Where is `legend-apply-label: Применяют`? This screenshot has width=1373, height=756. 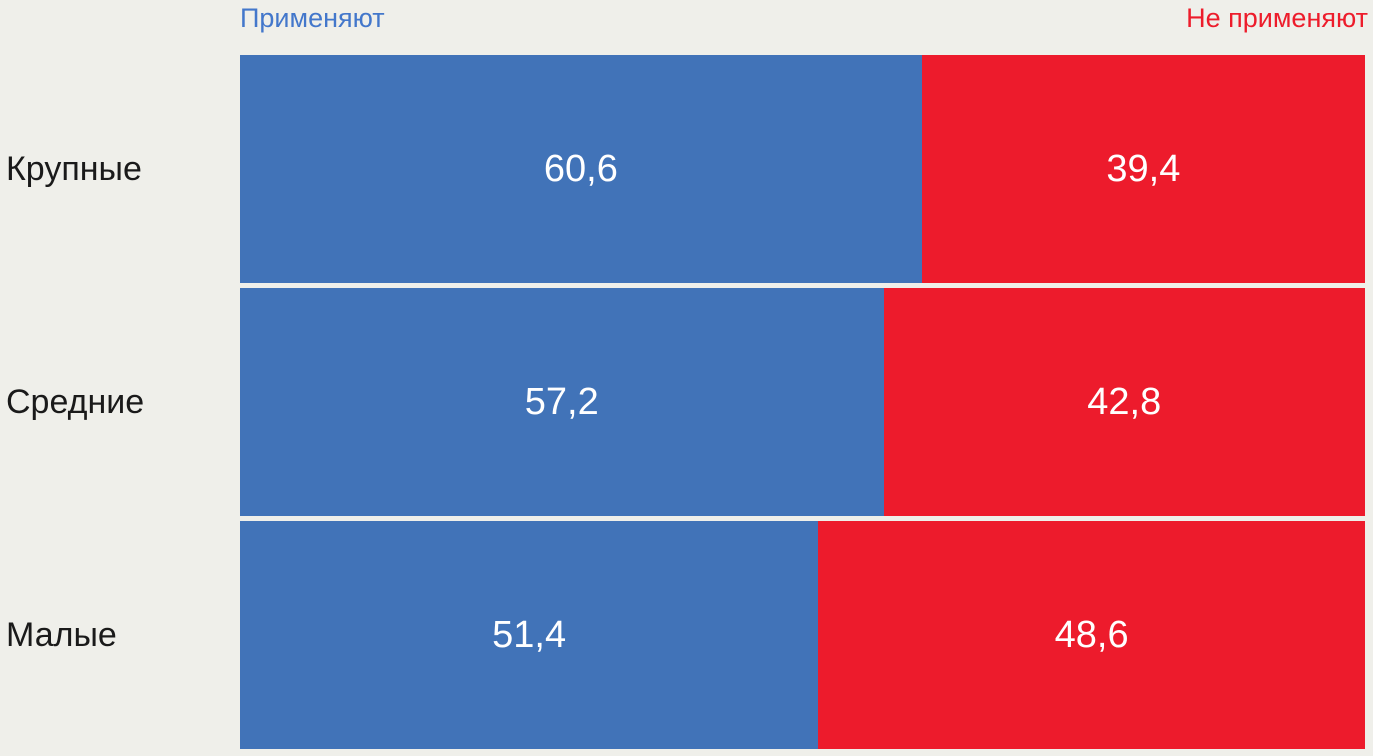
legend-apply-label: Применяют is located at coordinates (312, 18).